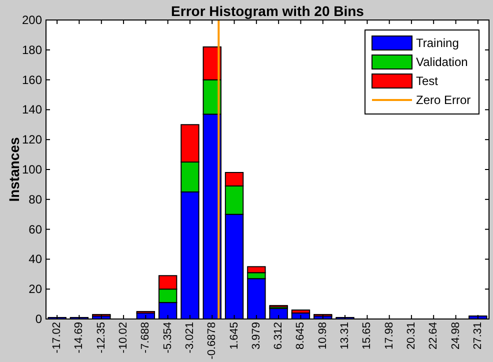 The image size is (493, 362). I want to click on legend-label: Validation, so click(442, 62).